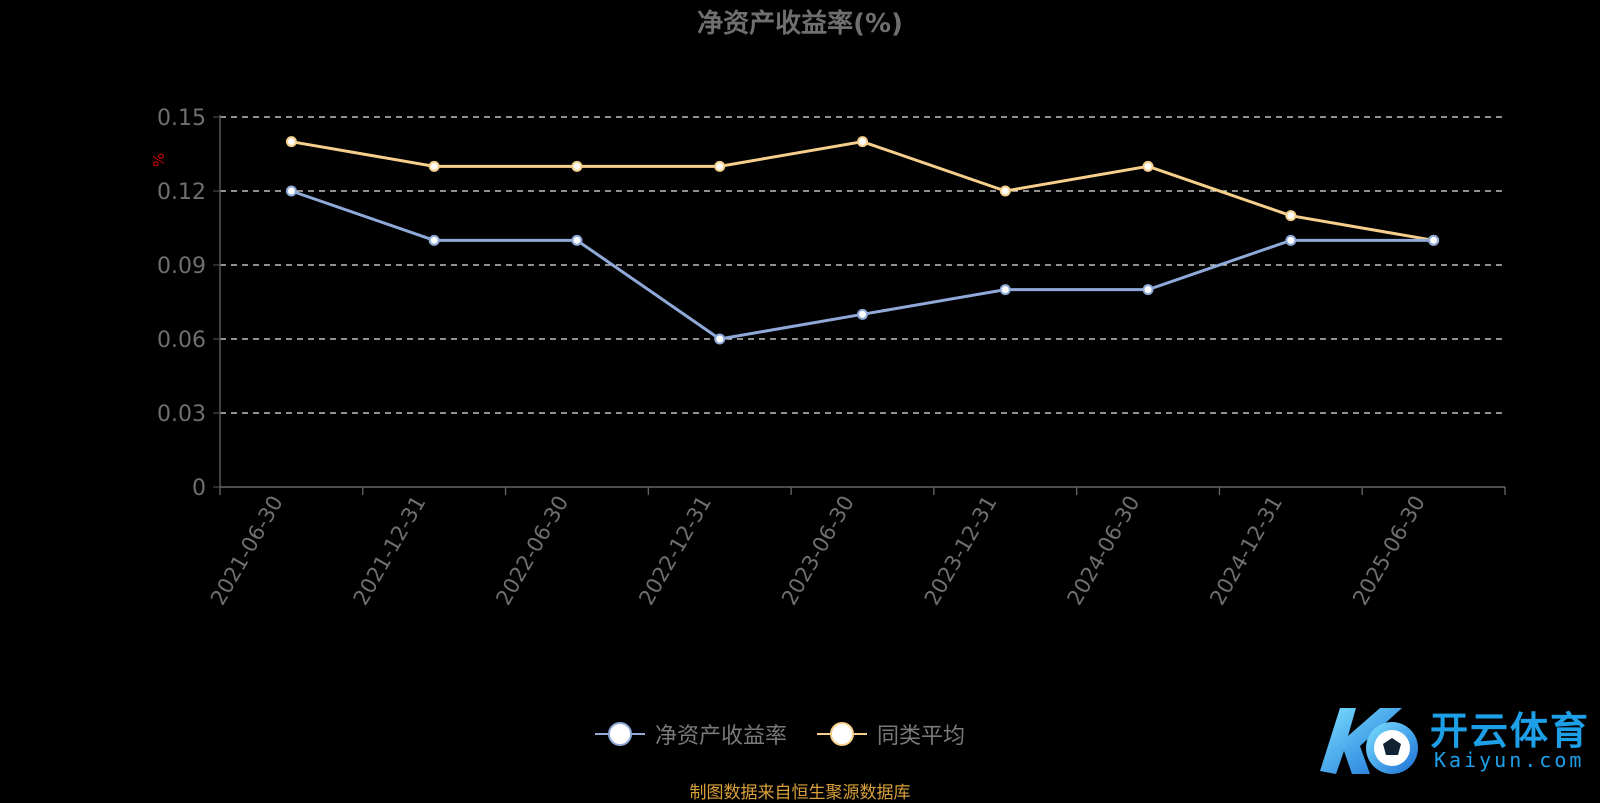 Image resolution: width=1600 pixels, height=803 pixels. Describe the element at coordinates (921, 736) in the screenshot. I see `legend-label: 同类平均` at that location.